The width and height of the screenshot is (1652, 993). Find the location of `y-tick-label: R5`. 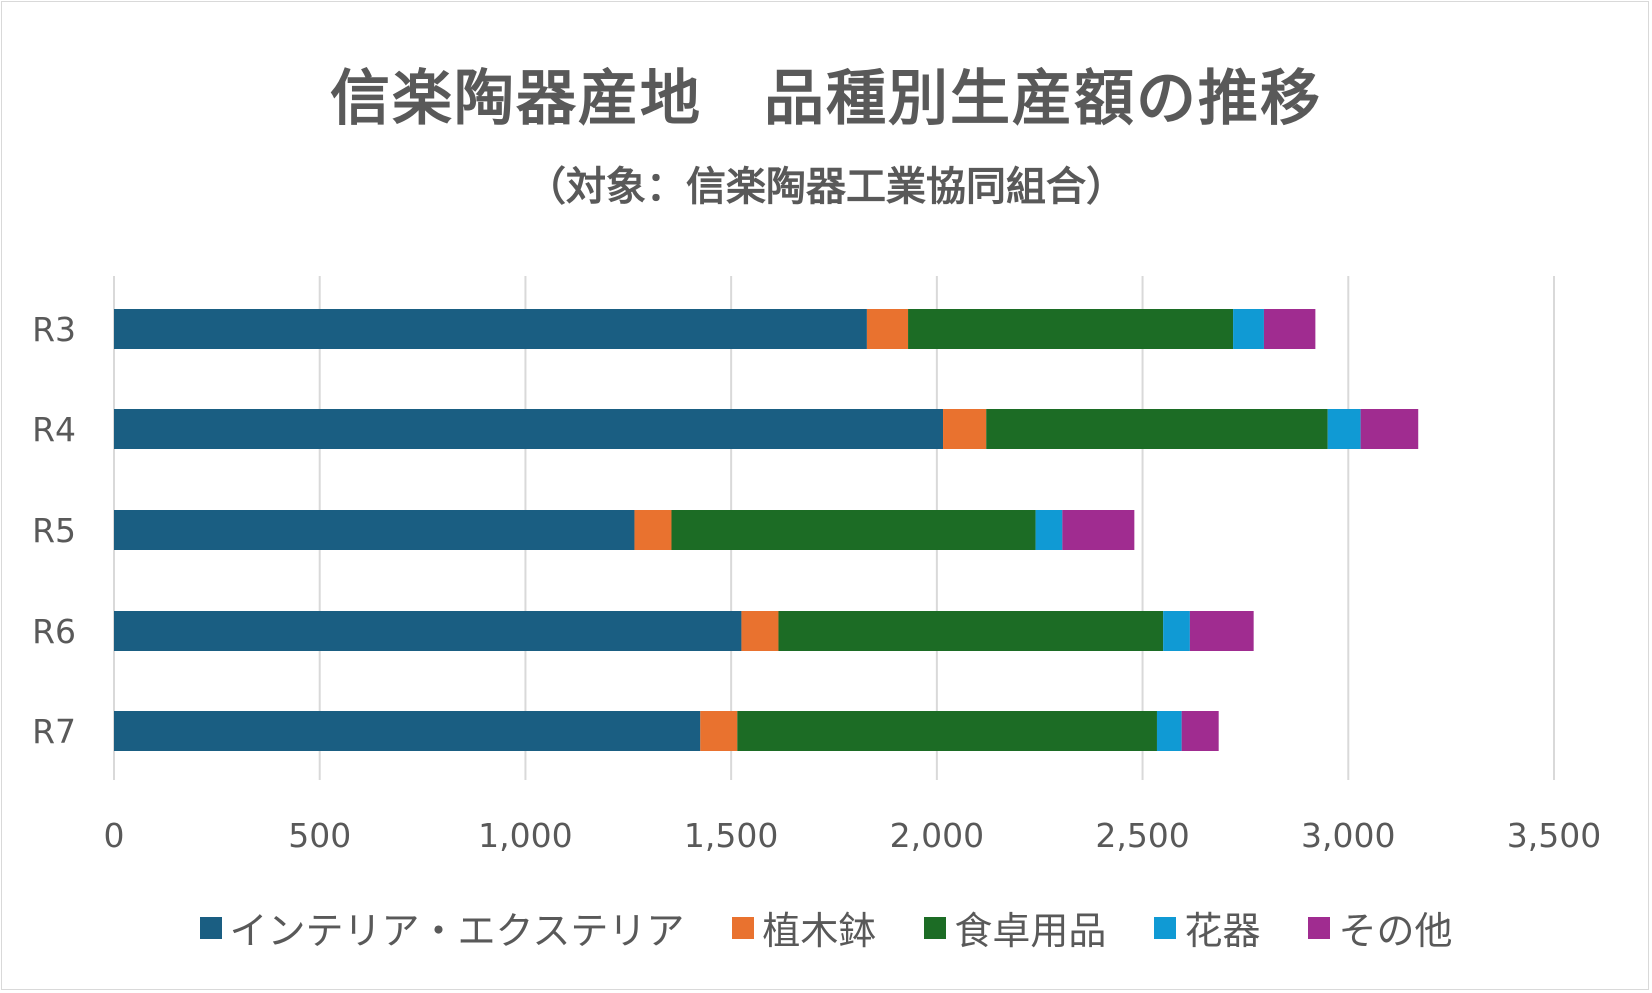

y-tick-label: R5 is located at coordinates (54, 530).